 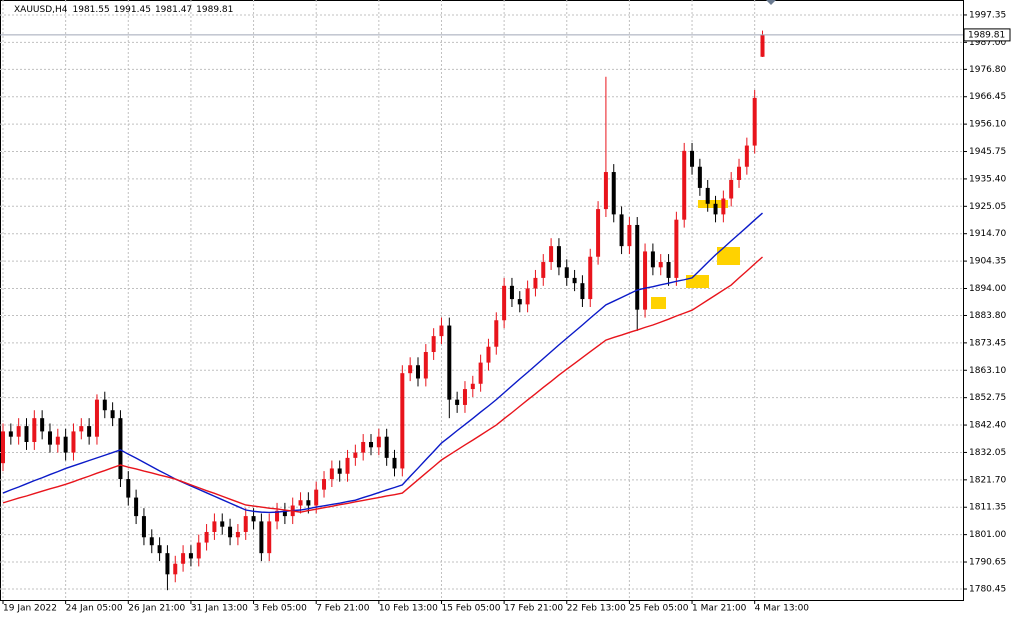 What do you see at coordinates (719, 609) in the screenshot?
I see `x-tick-label: 1 Mar 21:00` at bounding box center [719, 609].